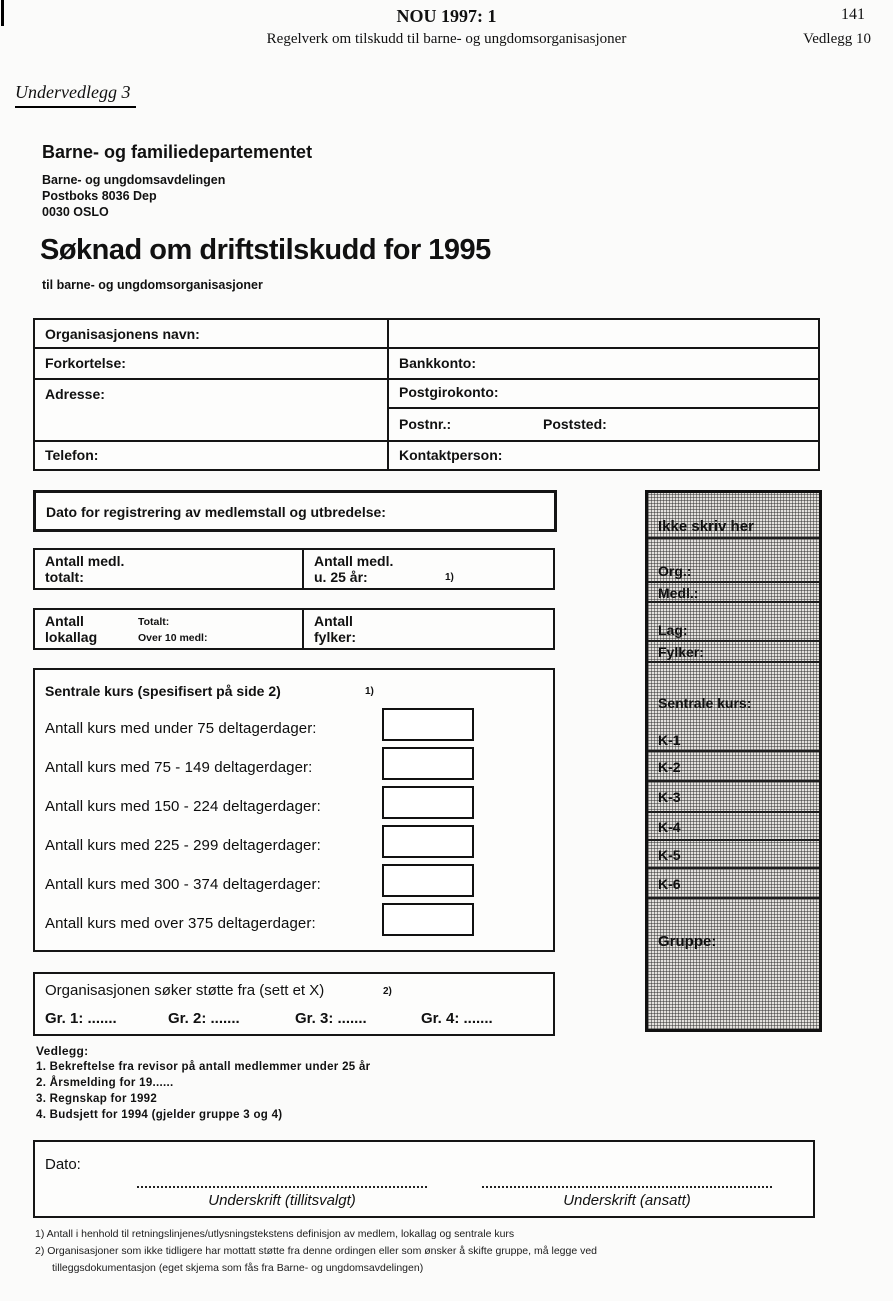  I want to click on office-use-row-lag: Lag:, so click(733, 622).